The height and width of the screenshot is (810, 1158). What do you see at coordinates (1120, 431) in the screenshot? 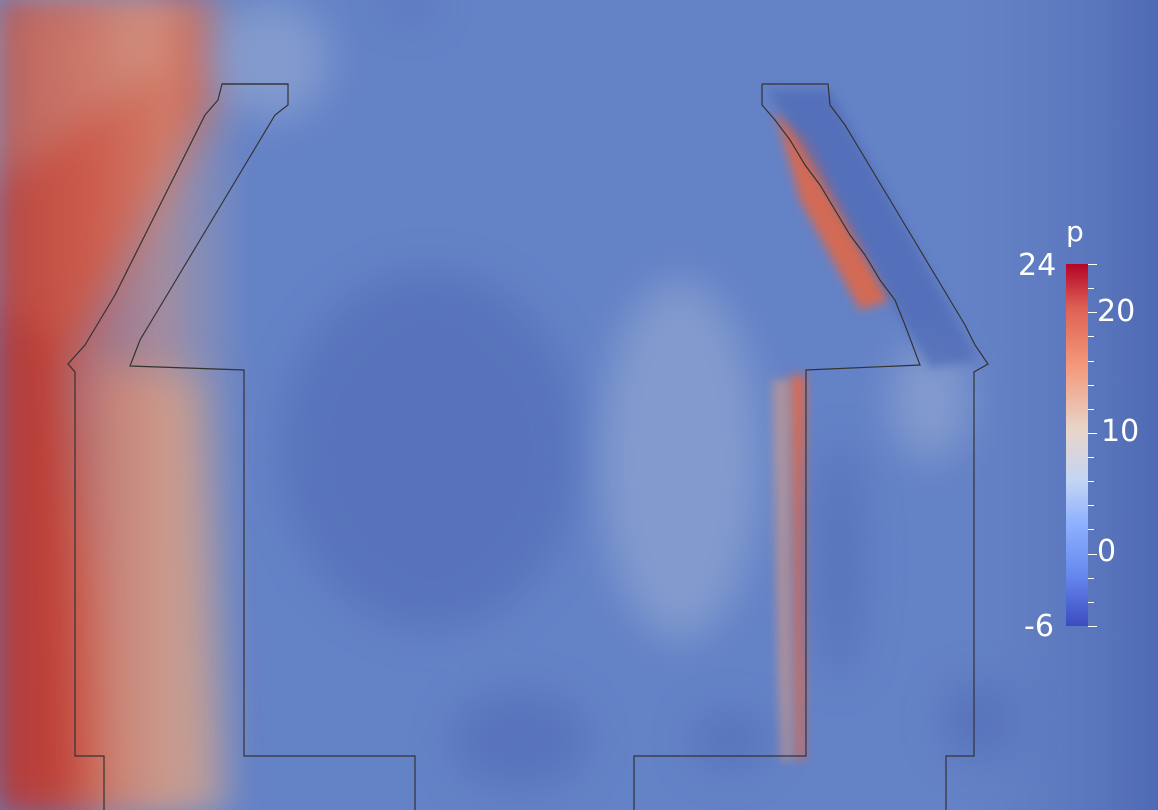
I see `colorbar-label-10: 10` at bounding box center [1120, 431].